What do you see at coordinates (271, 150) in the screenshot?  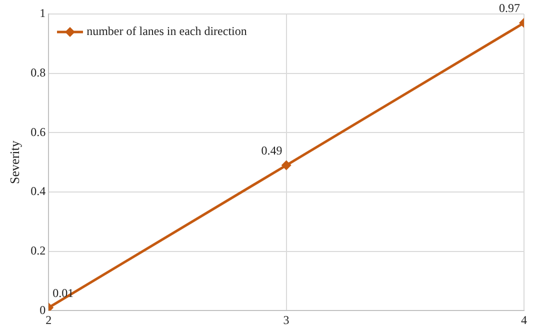 I see `data-label: 0.49` at bounding box center [271, 150].